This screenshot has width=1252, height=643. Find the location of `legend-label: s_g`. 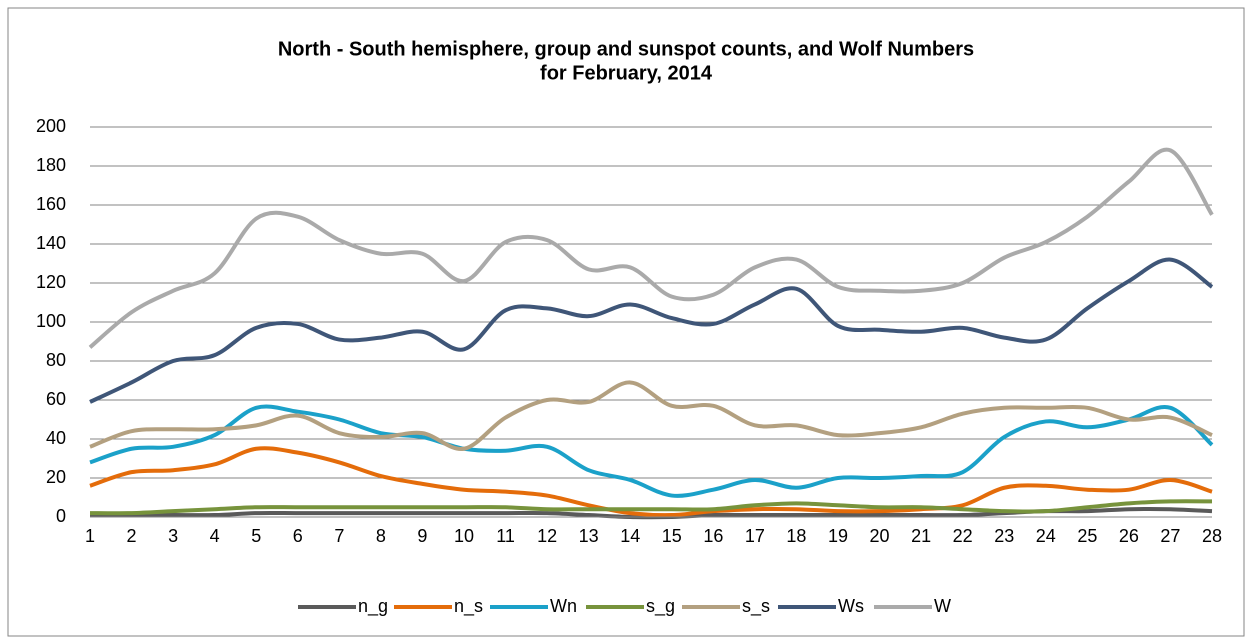

legend-label: s_g is located at coordinates (660, 606).